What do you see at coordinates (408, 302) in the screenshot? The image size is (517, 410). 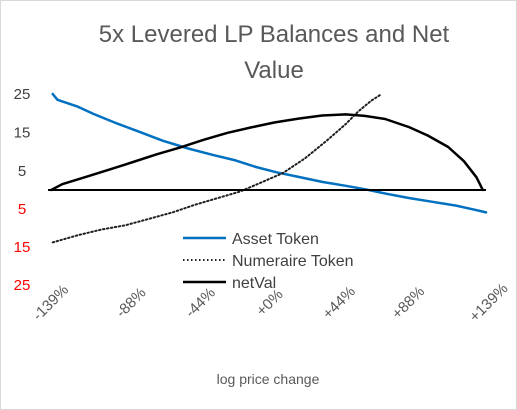 I see `x-tick-label: +88%` at bounding box center [408, 302].